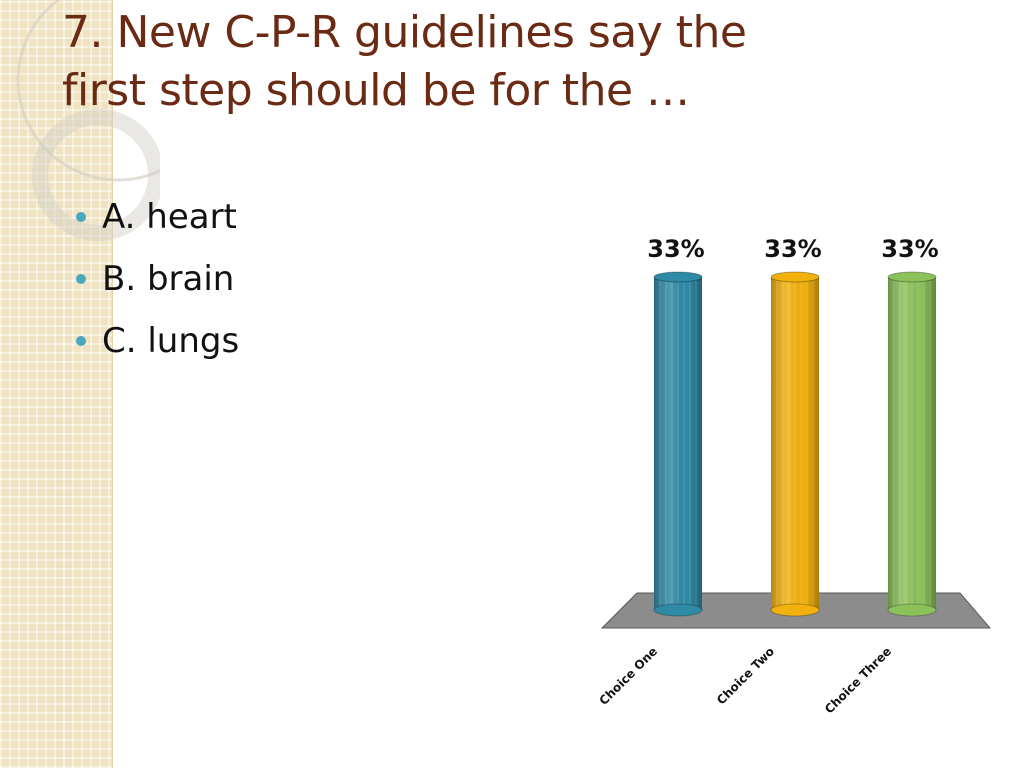 This screenshot has width=1024, height=768. Describe the element at coordinates (628, 676) in the screenshot. I see `category-label-1: Choice One` at that location.